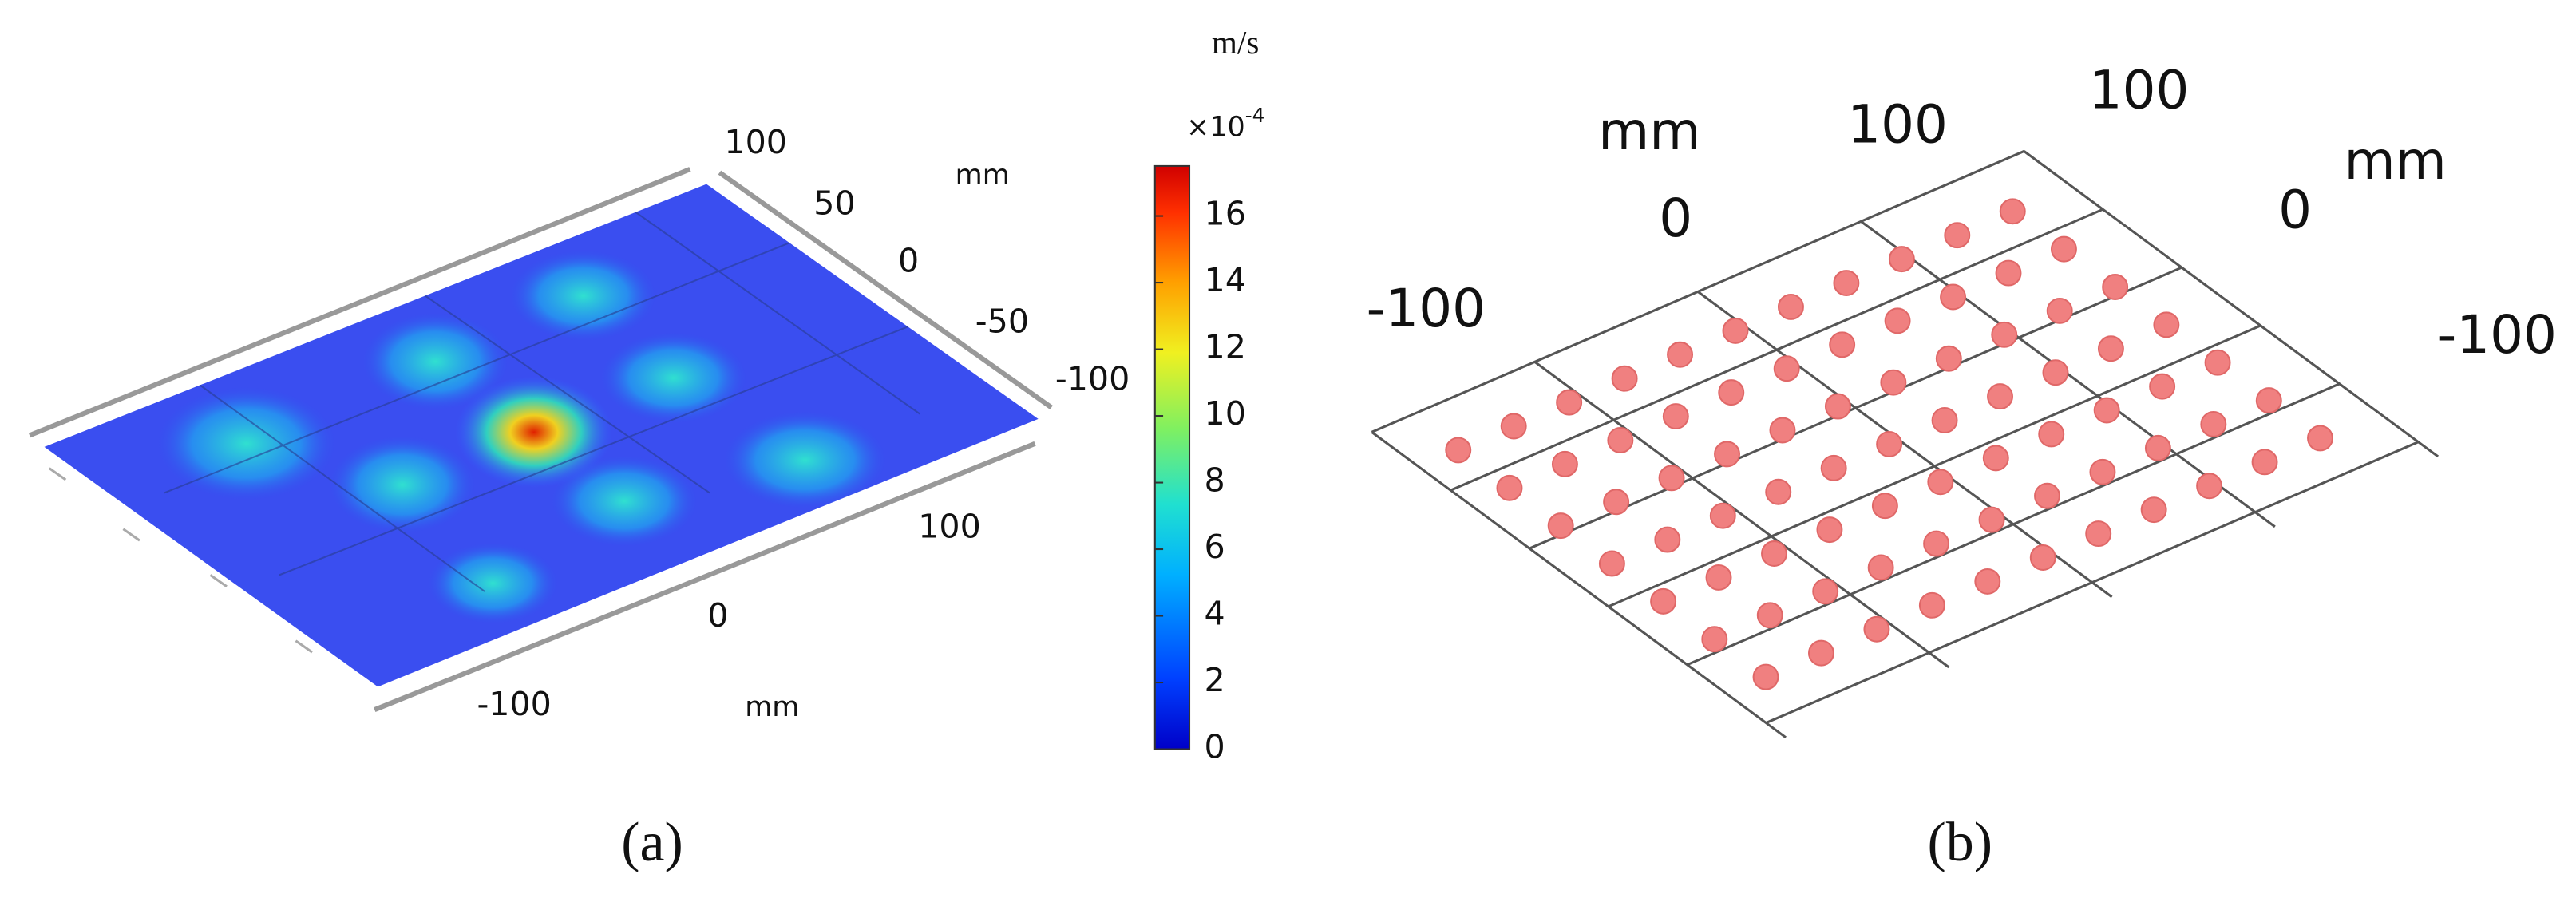 The height and width of the screenshot is (902, 2576). I want to click on left-axis-unit: mm, so click(1649, 131).